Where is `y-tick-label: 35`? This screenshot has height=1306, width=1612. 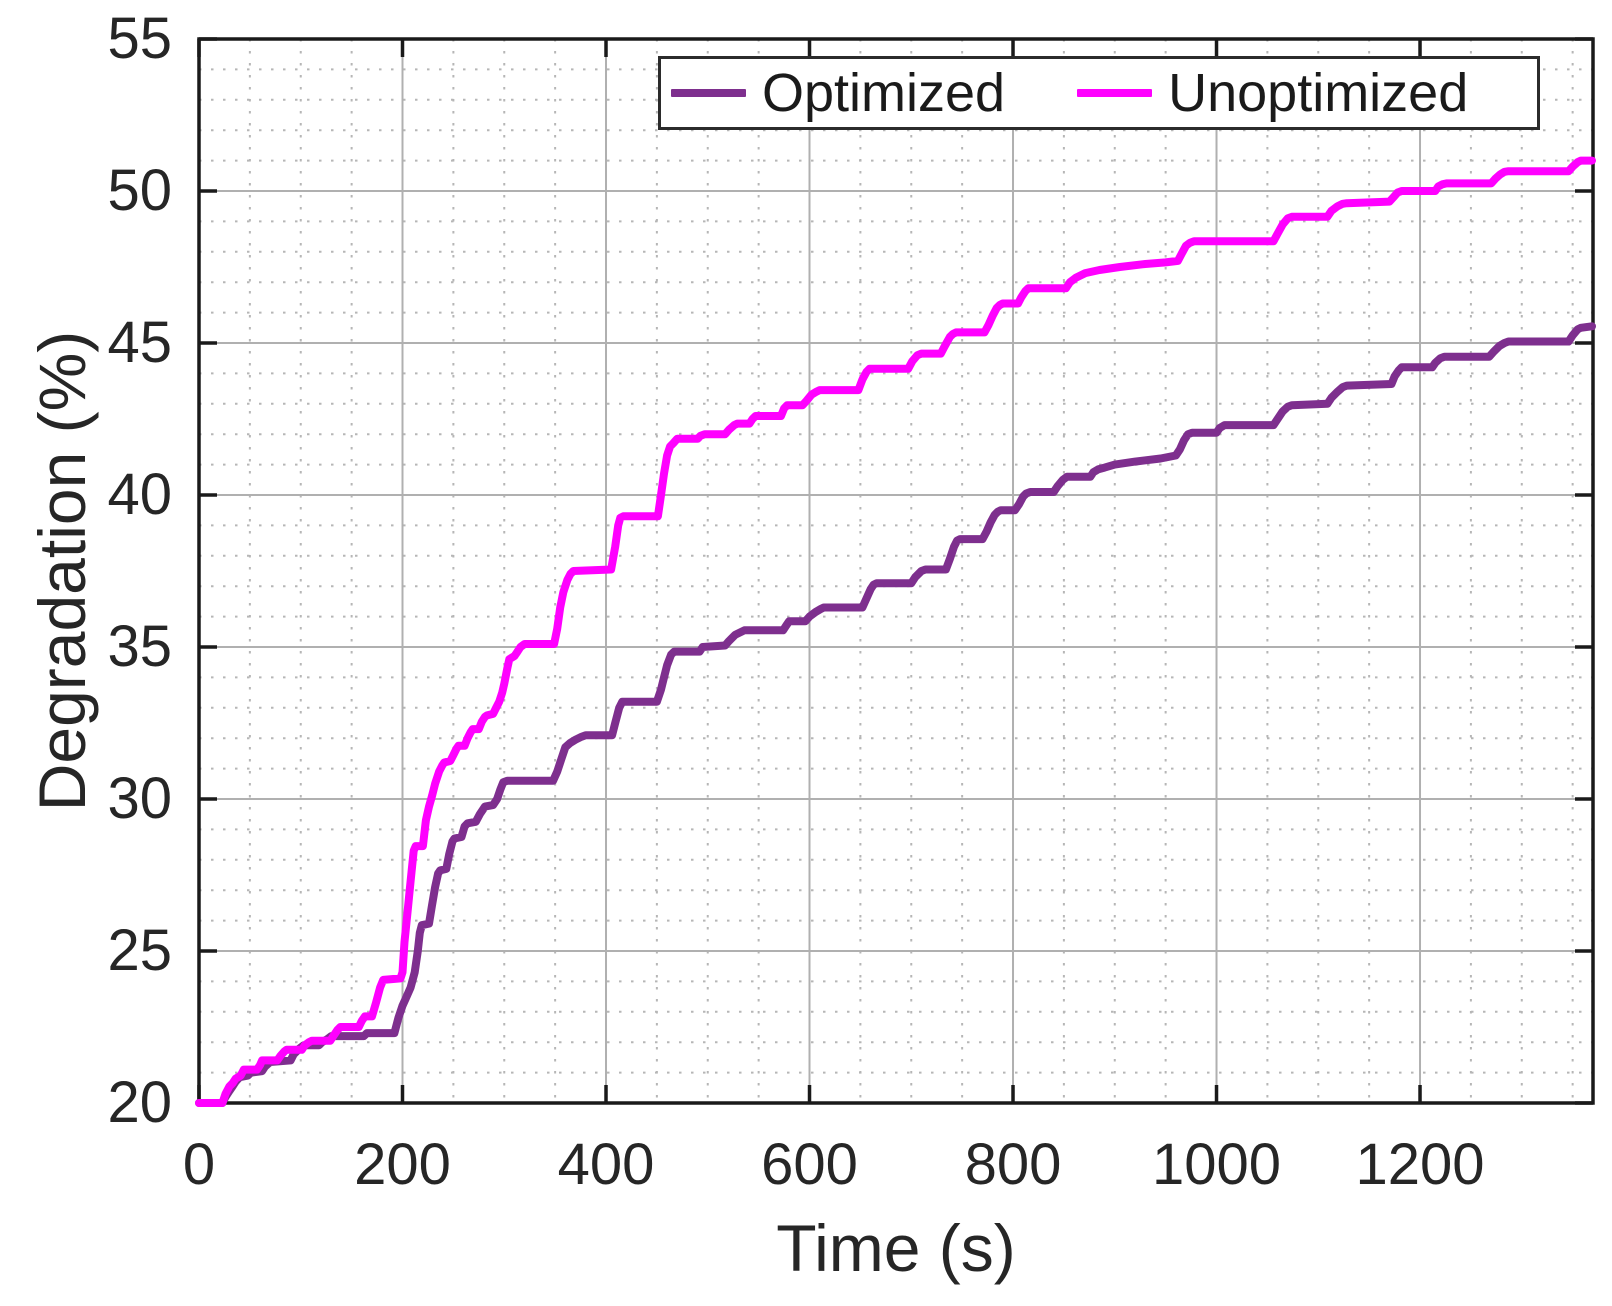 y-tick-label: 35 is located at coordinates (139, 646).